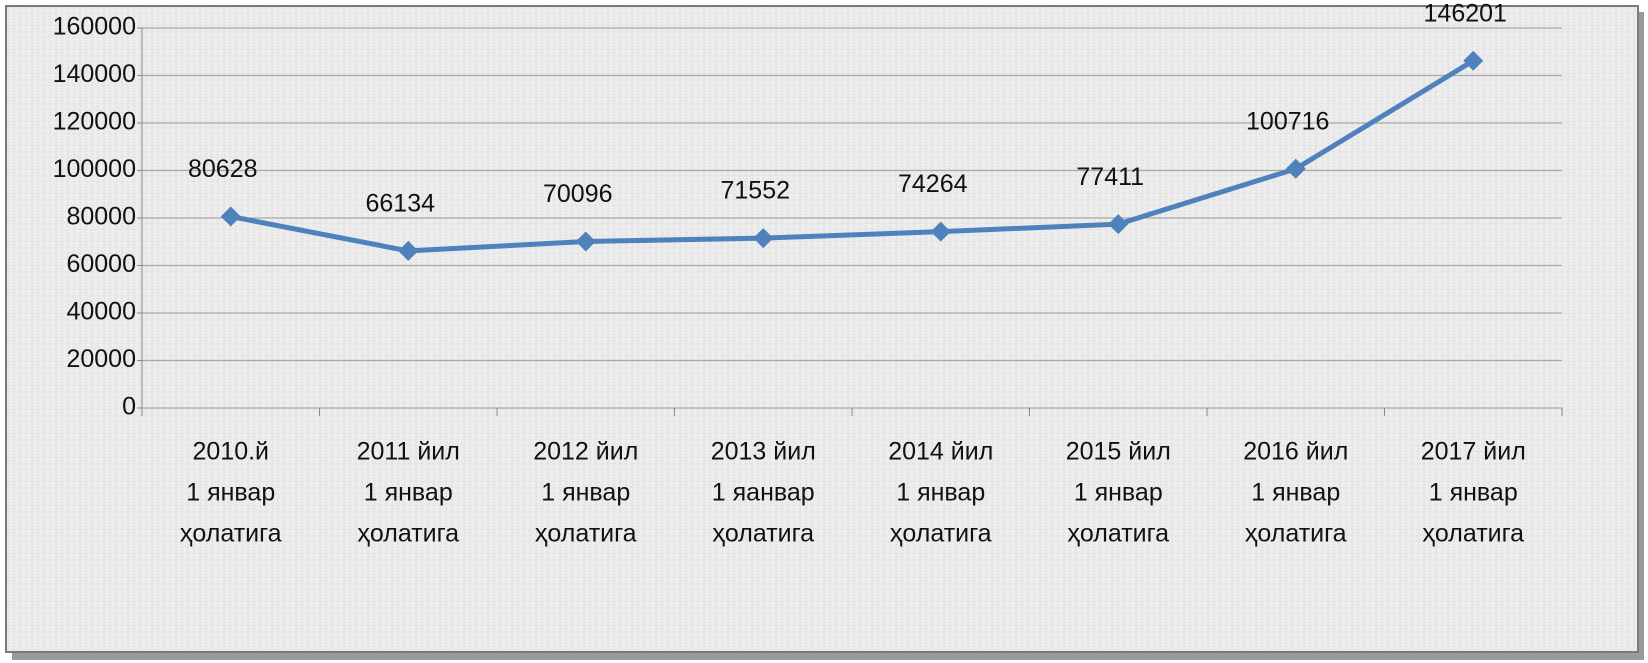 This screenshot has width=1648, height=663. What do you see at coordinates (755, 191) in the screenshot?
I see `data-label: 71552` at bounding box center [755, 191].